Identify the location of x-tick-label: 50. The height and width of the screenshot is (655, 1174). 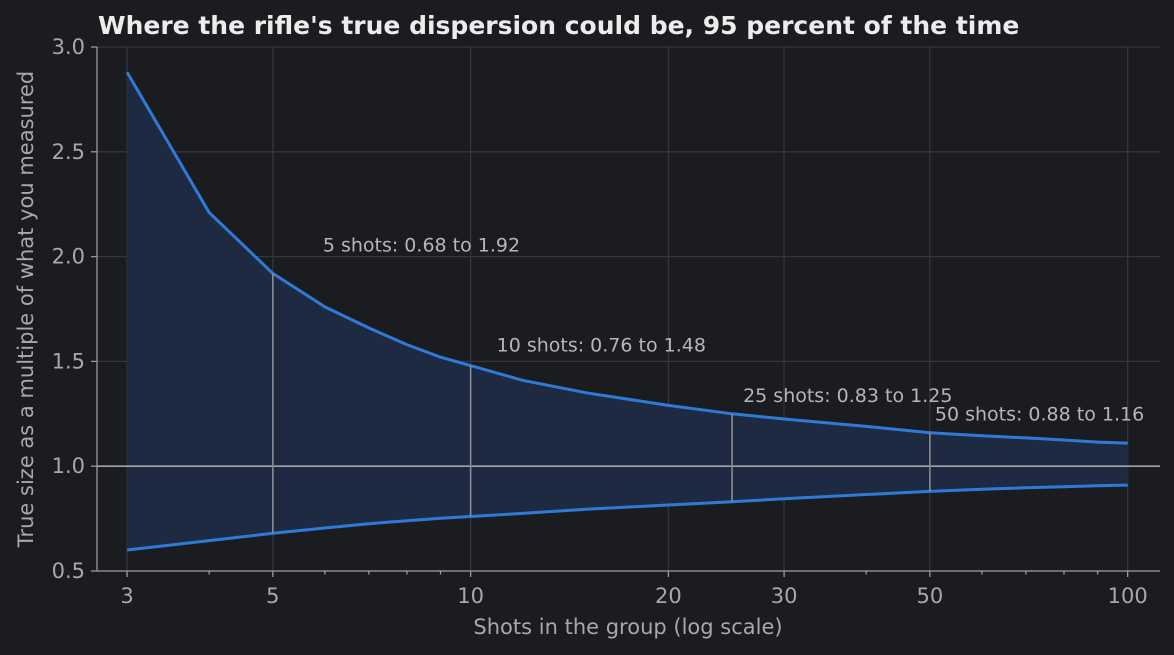
(930, 596).